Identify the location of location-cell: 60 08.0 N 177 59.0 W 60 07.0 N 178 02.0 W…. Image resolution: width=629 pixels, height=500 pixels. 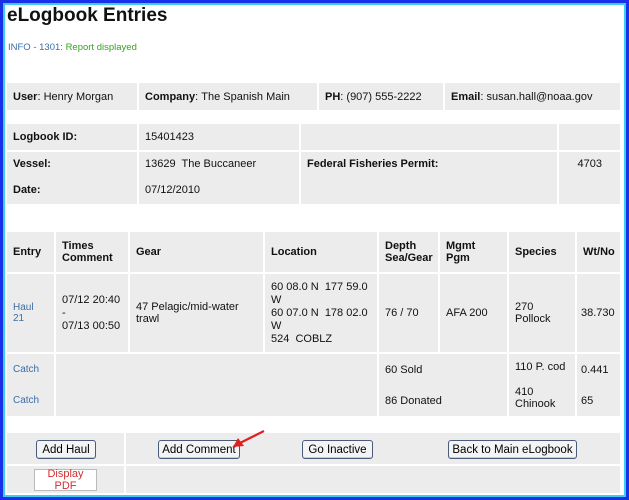
(321, 313).